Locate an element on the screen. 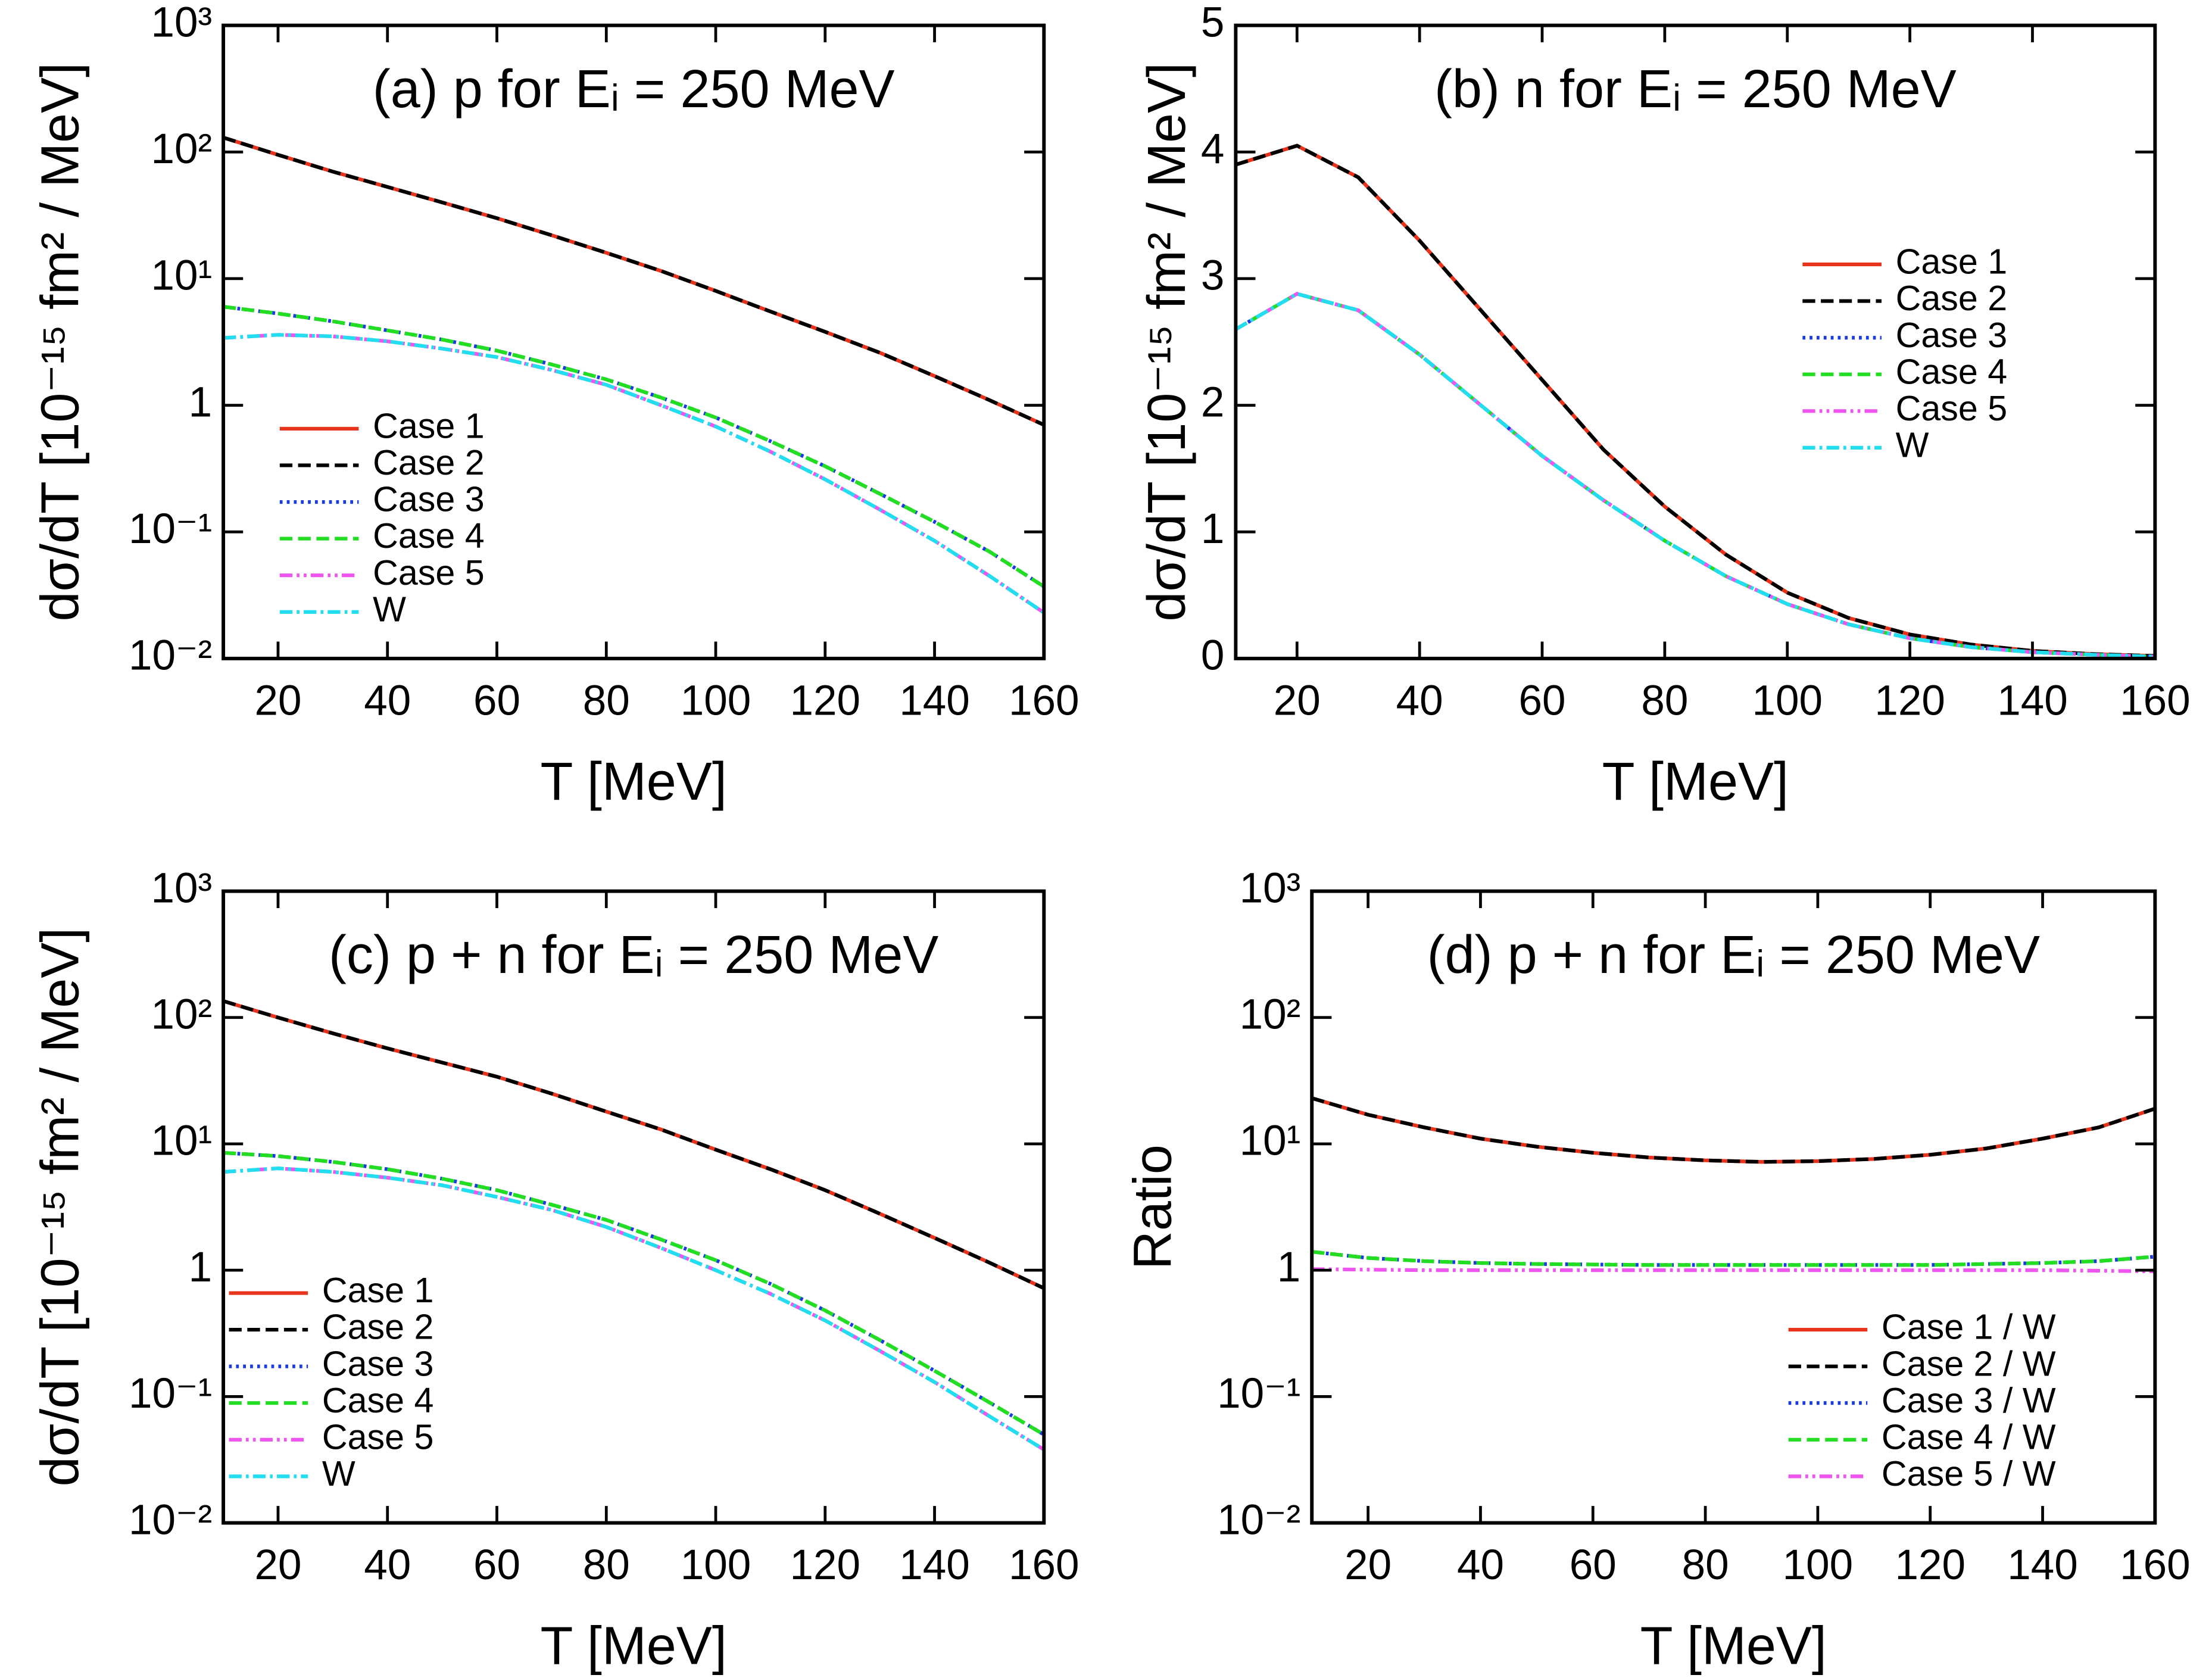 This screenshot has width=2212, height=1678. chart-title: (b) n for Eᵢ = 250 MeV is located at coordinates (1695, 89).